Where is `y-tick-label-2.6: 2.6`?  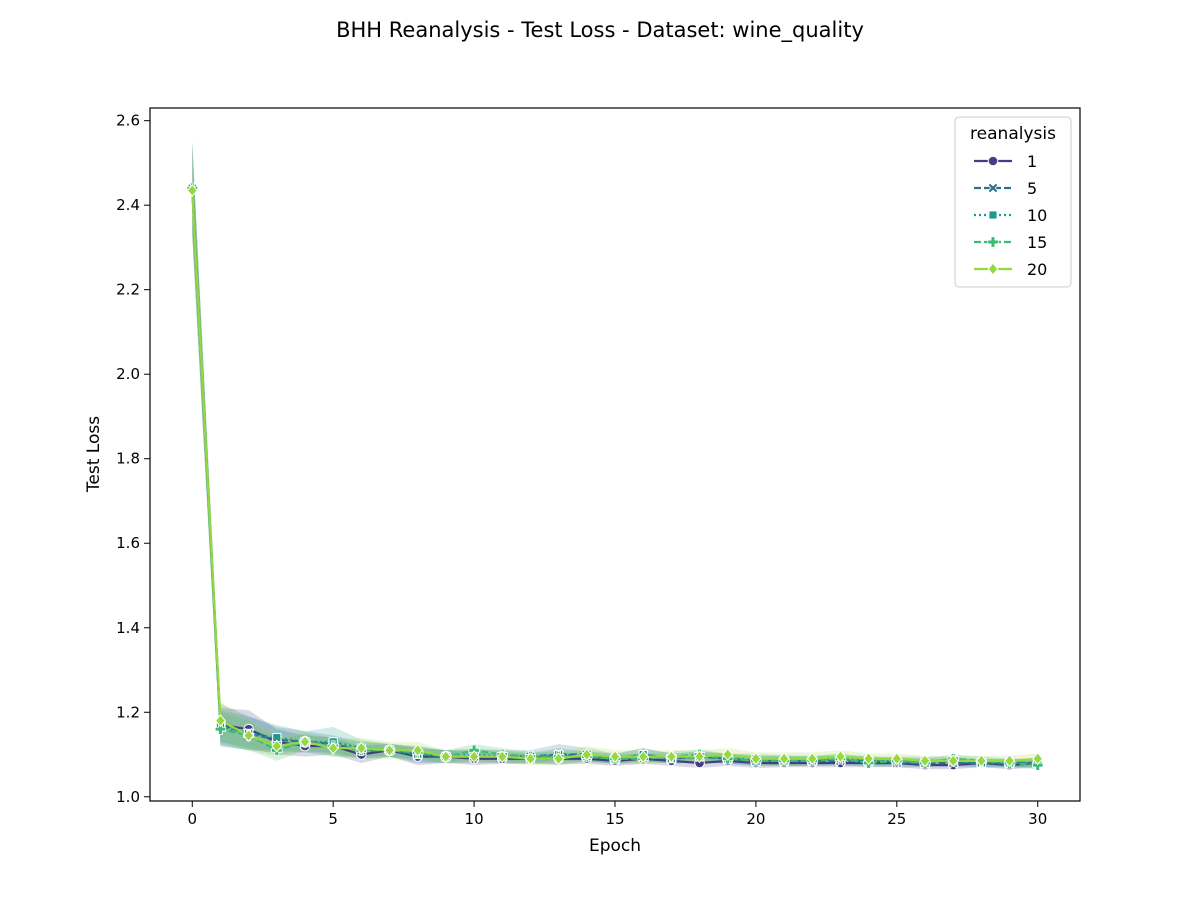 y-tick-label-2.6: 2.6 is located at coordinates (128, 121).